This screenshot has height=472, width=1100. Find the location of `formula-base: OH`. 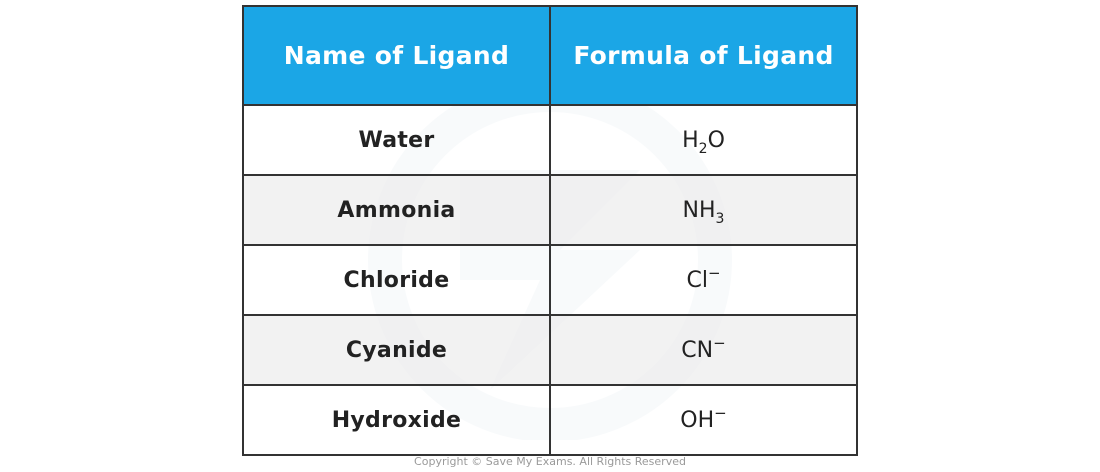

formula-base: OH is located at coordinates (697, 420).